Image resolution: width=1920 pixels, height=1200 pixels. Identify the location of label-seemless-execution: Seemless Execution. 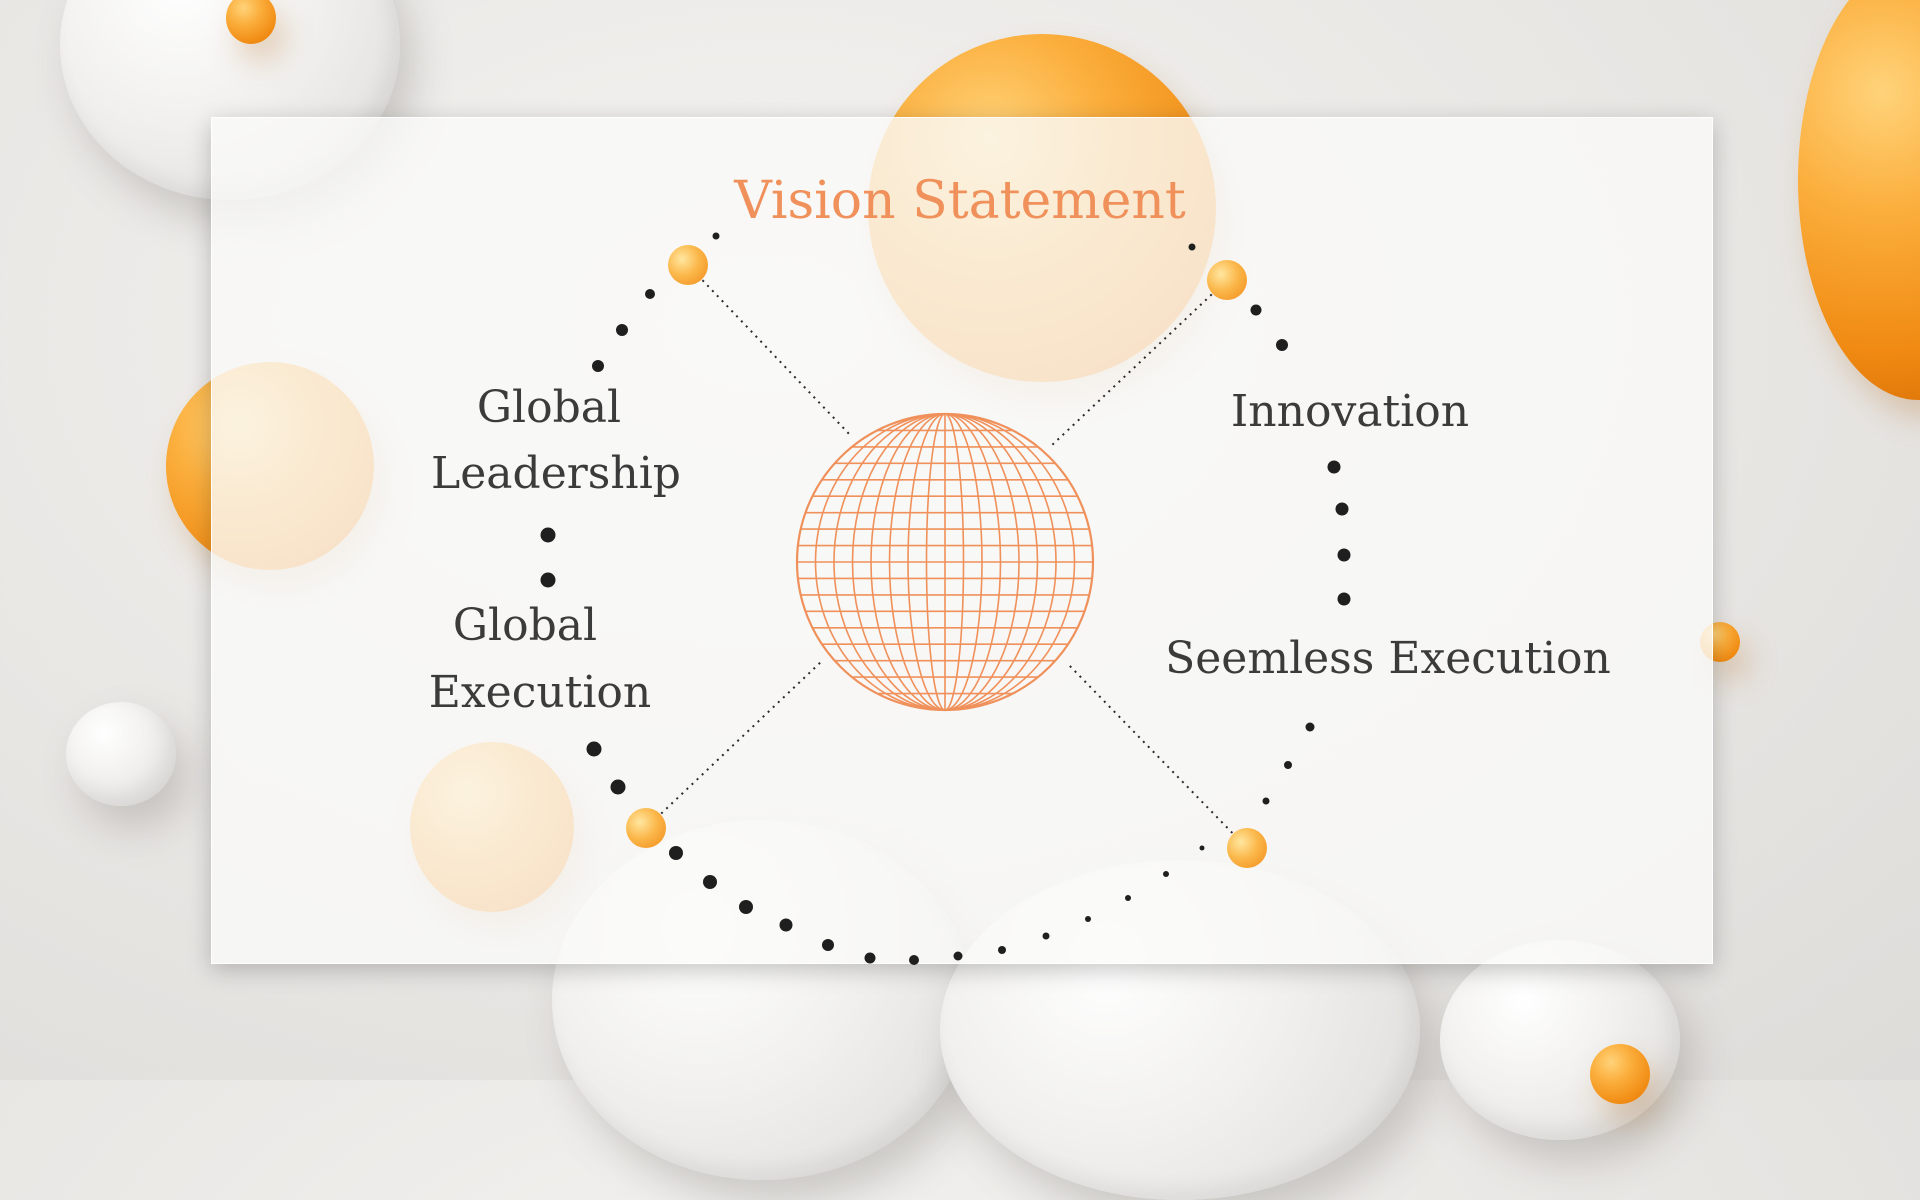
(1388, 658).